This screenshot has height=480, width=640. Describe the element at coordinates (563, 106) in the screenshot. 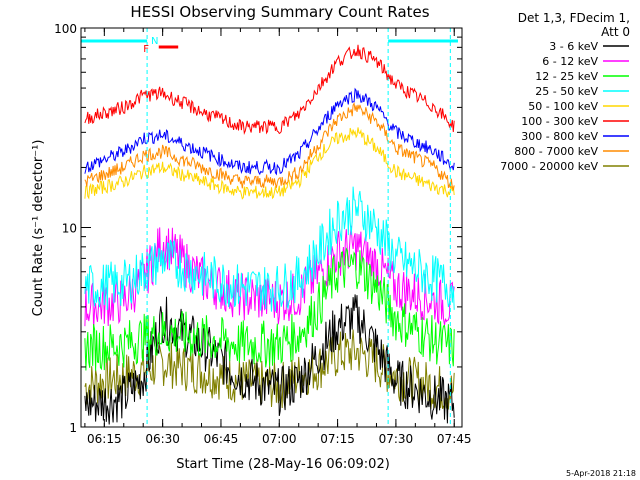

I see `legend-label: 50 - 100 keV` at that location.